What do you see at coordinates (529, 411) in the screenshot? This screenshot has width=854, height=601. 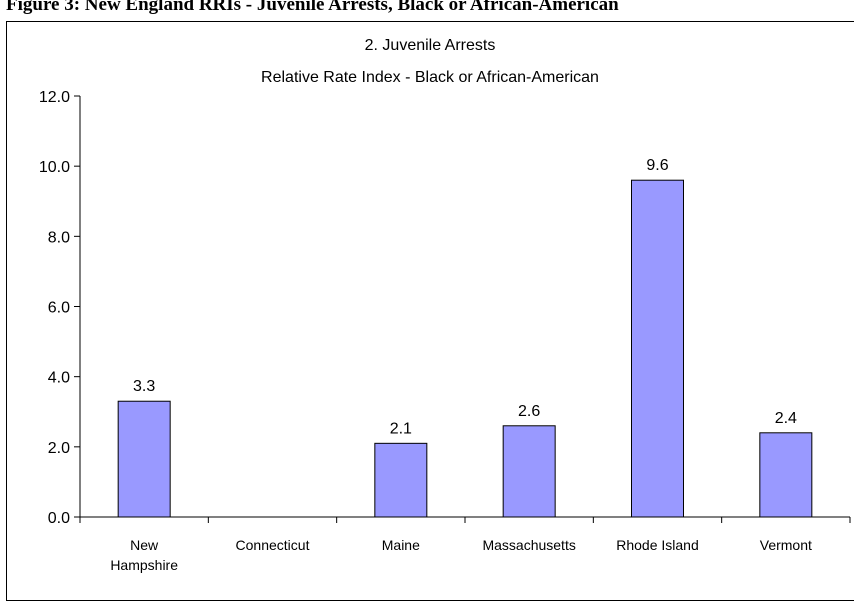 I see `data-label: 2.6` at bounding box center [529, 411].